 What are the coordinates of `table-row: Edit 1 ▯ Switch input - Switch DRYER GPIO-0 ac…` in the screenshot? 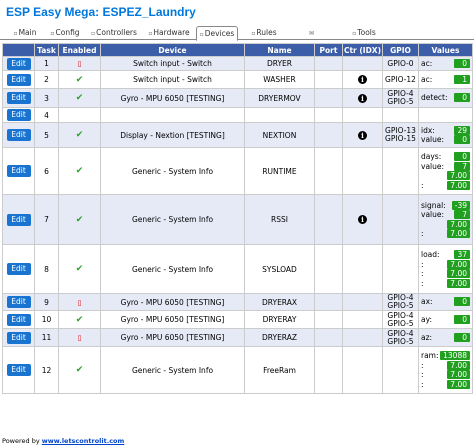 It's located at (237, 63).